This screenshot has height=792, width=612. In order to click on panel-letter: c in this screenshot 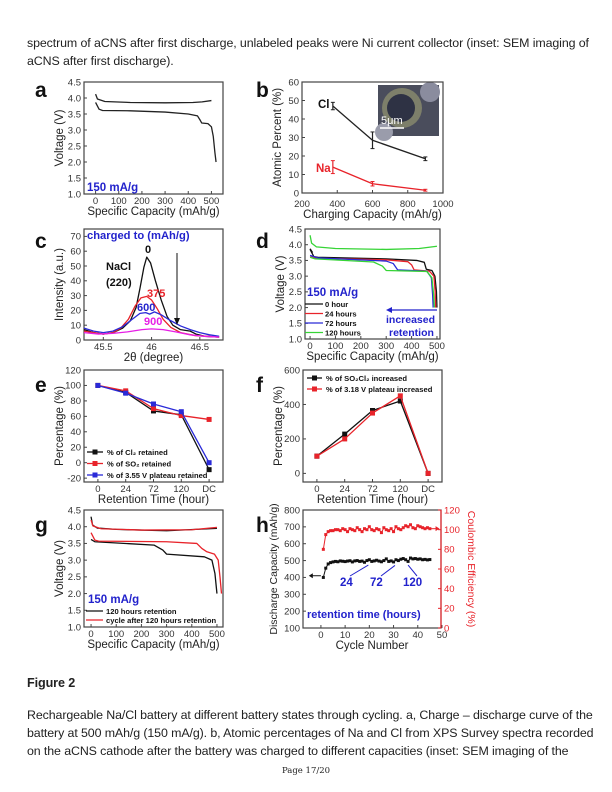, I will do `click(41, 241)`.